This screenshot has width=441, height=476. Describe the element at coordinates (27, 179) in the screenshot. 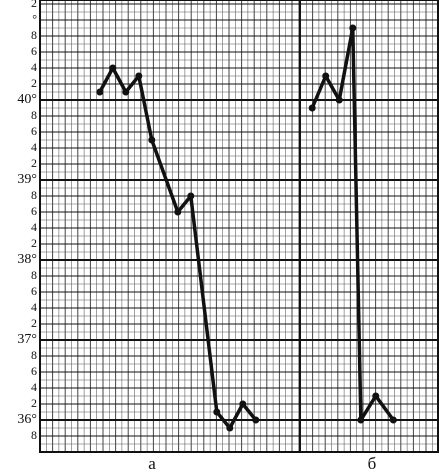

I see `y-tick-label: 39°` at that location.